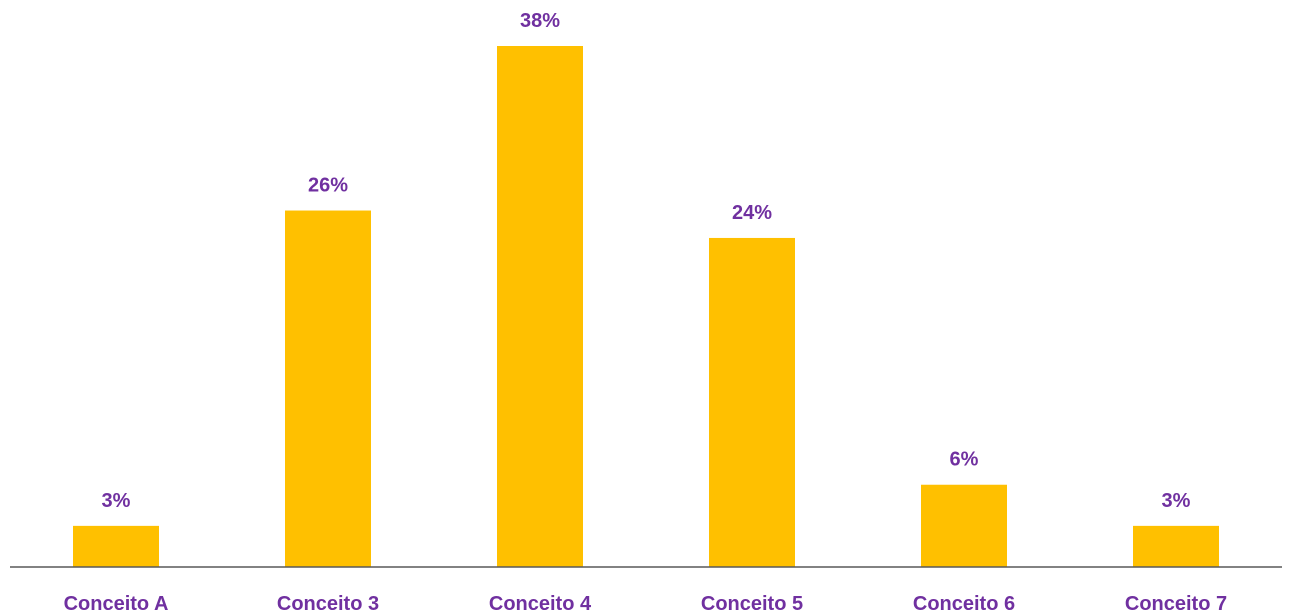 The height and width of the screenshot is (616, 1292). I want to click on bar-value-label-3: 38%, so click(540, 21).